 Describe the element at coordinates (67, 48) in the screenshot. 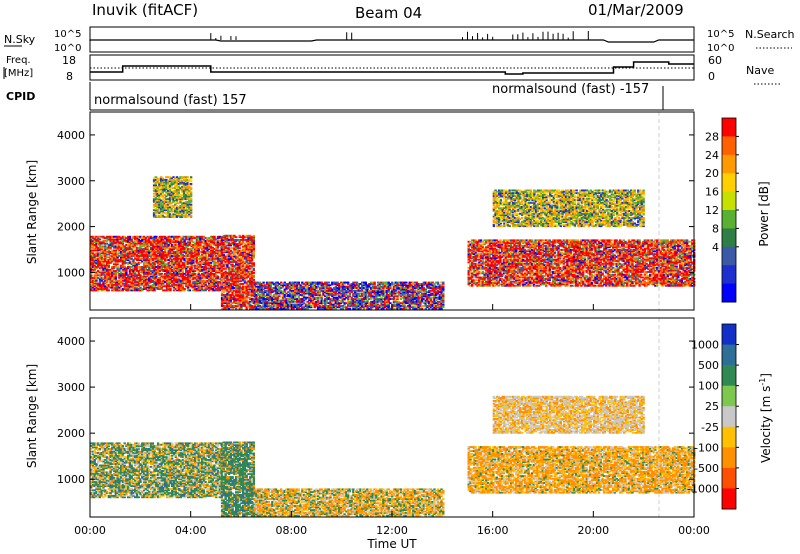

I see `nsky-lo: 10^0` at that location.